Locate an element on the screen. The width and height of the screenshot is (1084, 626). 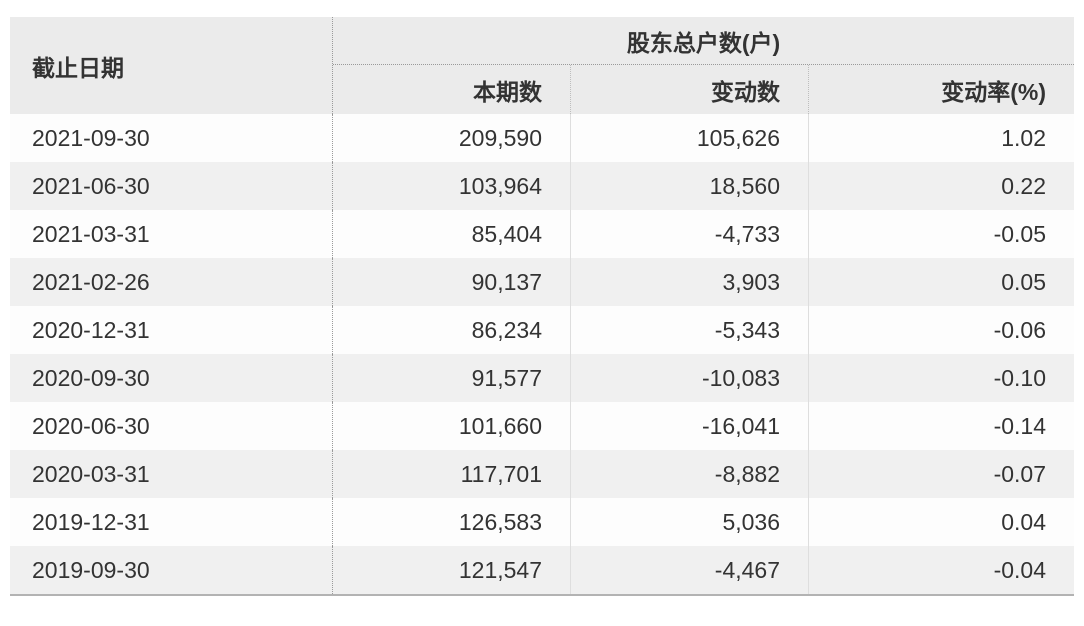
current-count-cell: 103,964 is located at coordinates (500, 185).